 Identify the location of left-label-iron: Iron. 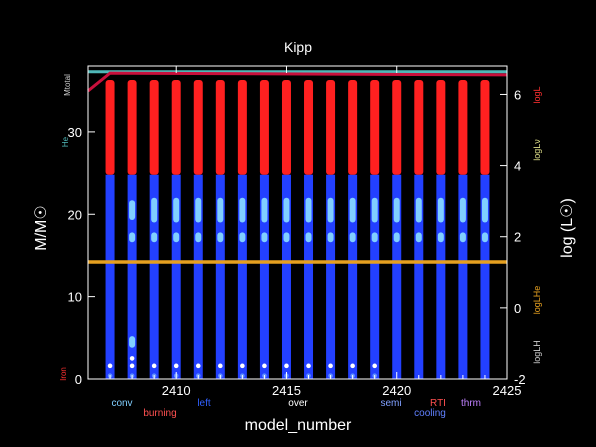
(63, 374).